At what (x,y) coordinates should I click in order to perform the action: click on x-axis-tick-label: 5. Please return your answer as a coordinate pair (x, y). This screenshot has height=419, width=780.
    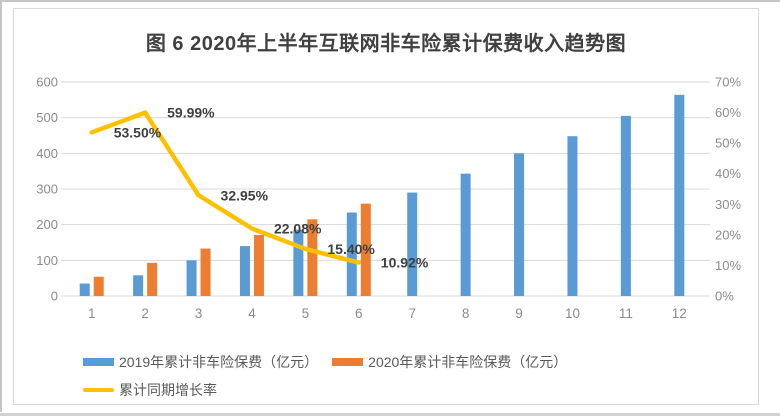
    Looking at the image, I should click on (306, 313).